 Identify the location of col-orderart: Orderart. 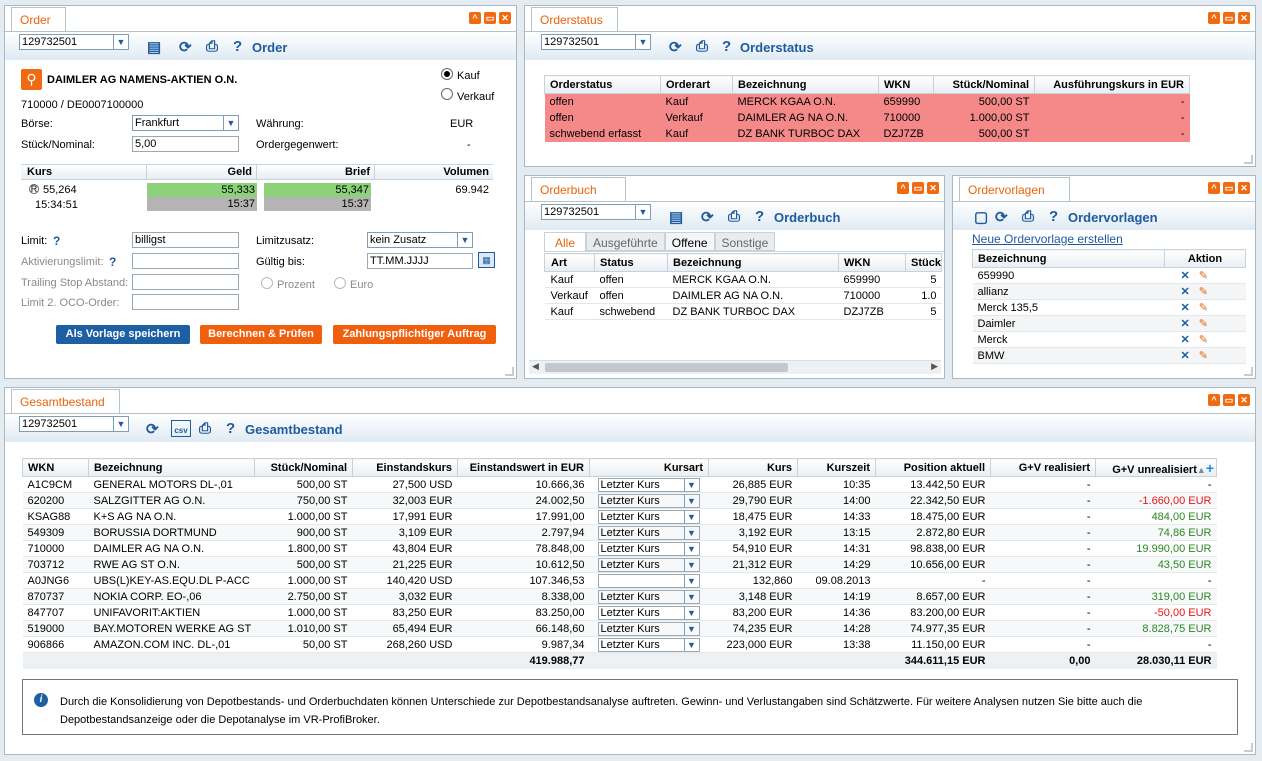
(696, 84).